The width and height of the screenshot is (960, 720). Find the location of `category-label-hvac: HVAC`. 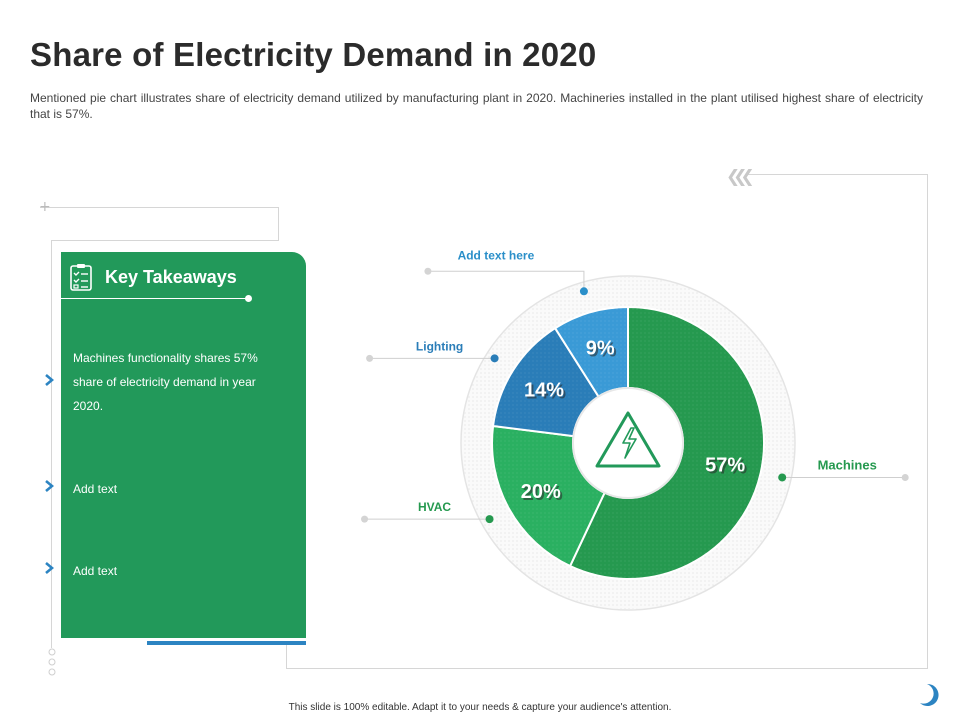

category-label-hvac: HVAC is located at coordinates (434, 507).